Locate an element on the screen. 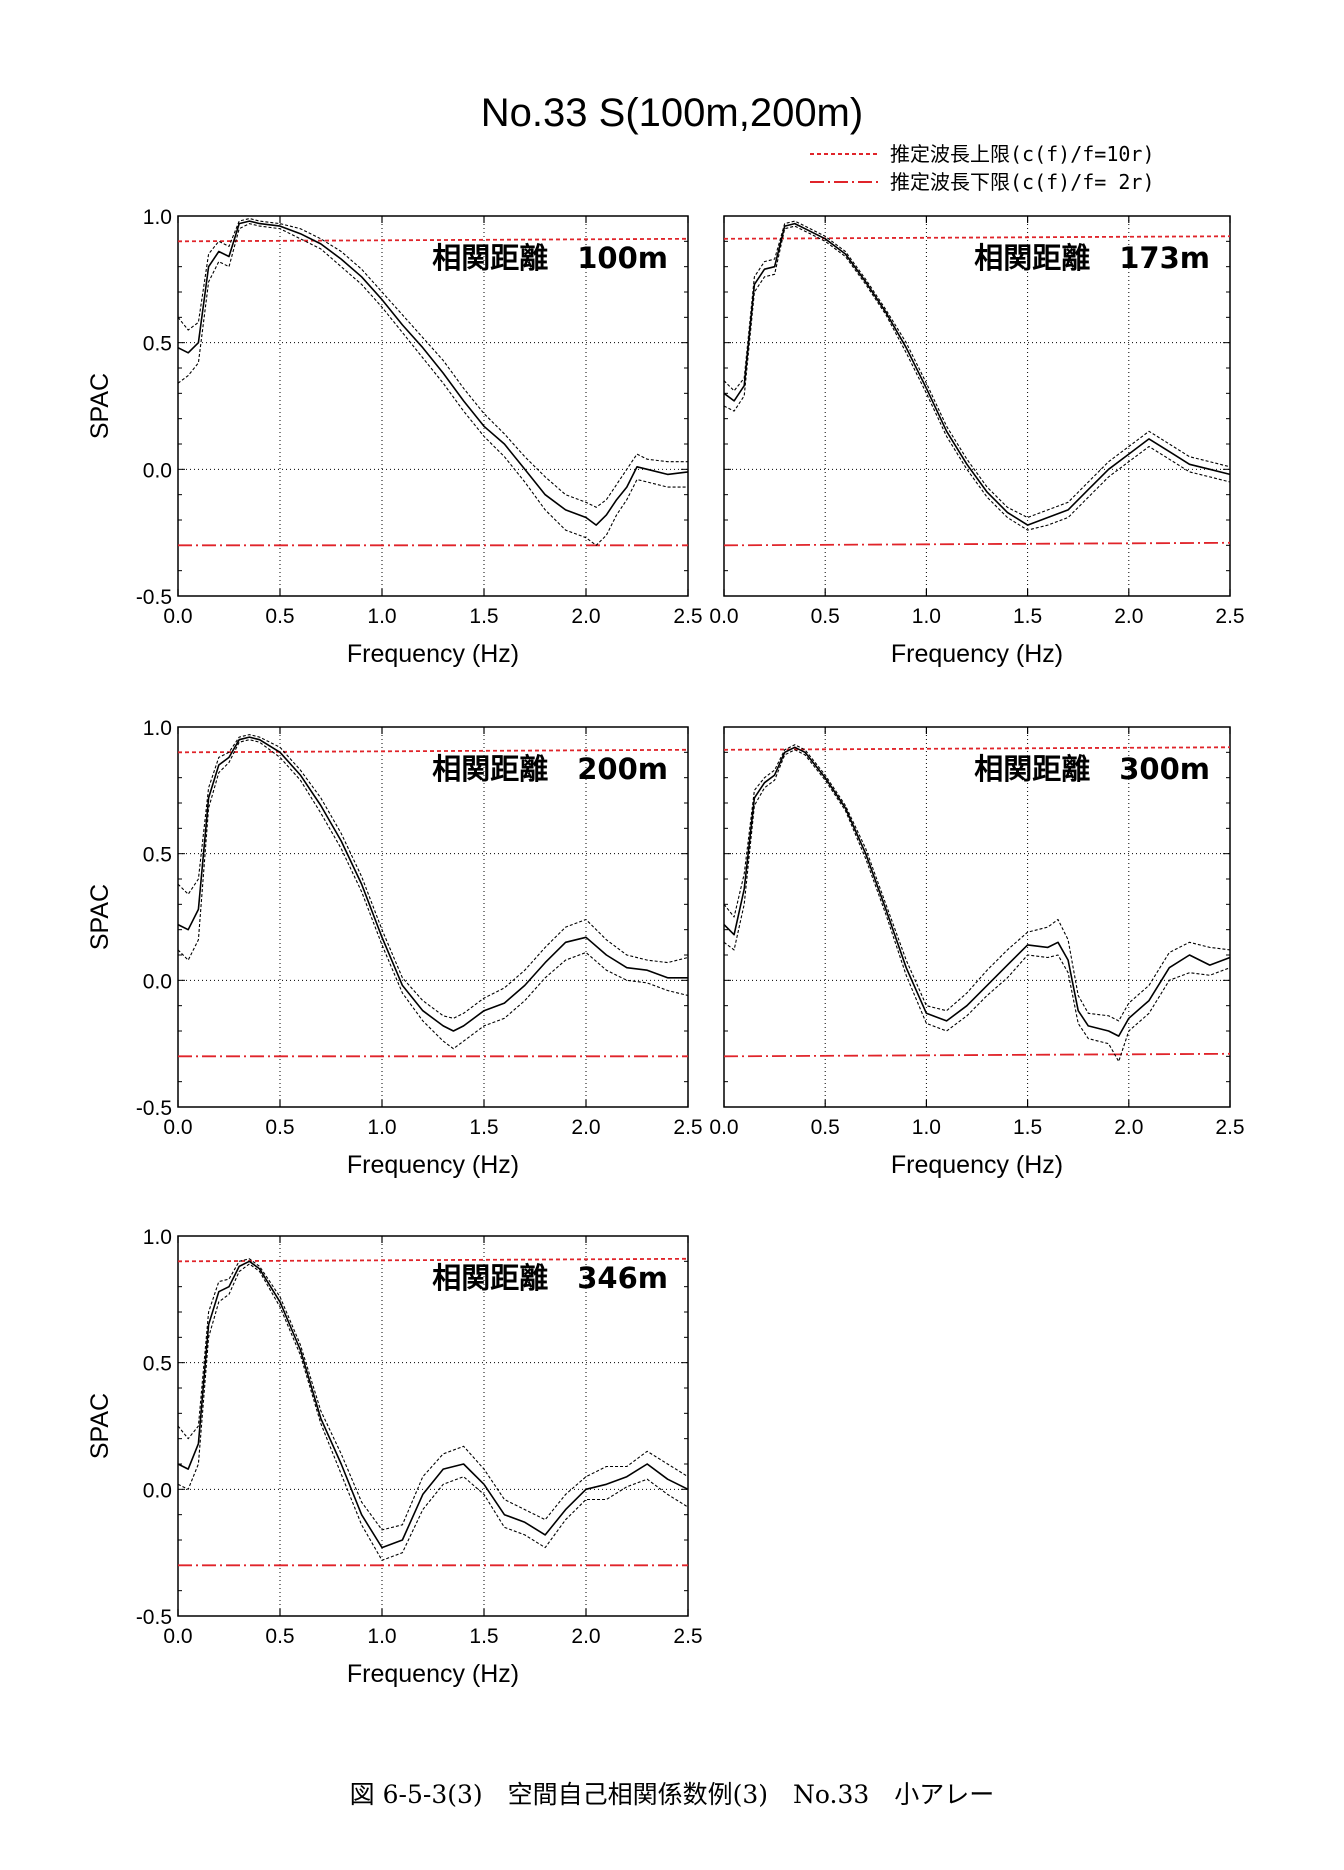 This screenshot has height=1870, width=1344. panel-title: 相関距離 100m is located at coordinates (550, 258).